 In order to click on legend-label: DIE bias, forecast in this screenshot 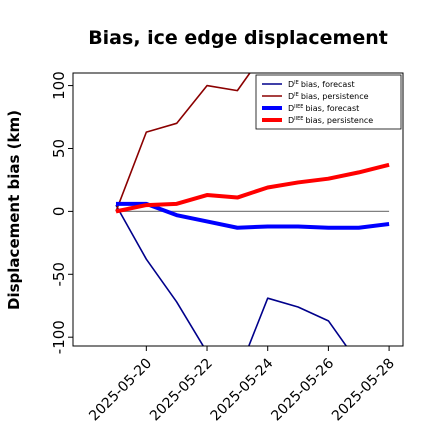, I will do `click(321, 84)`.